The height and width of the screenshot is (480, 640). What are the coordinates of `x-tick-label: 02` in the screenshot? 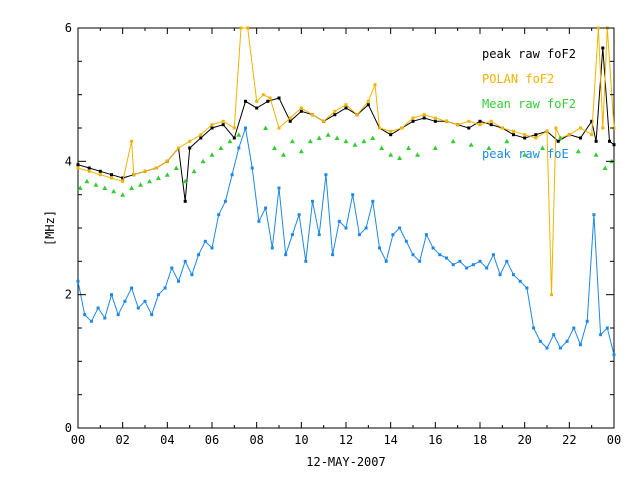 It's located at (122, 440).